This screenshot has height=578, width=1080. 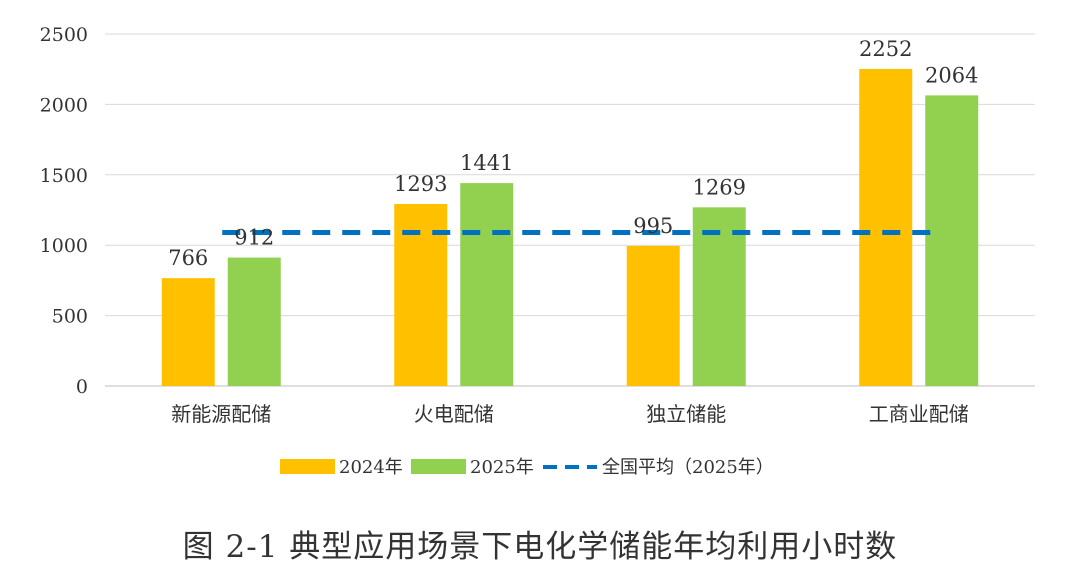 What do you see at coordinates (454, 414) in the screenshot?
I see `x-category-label: 火电配储` at bounding box center [454, 414].